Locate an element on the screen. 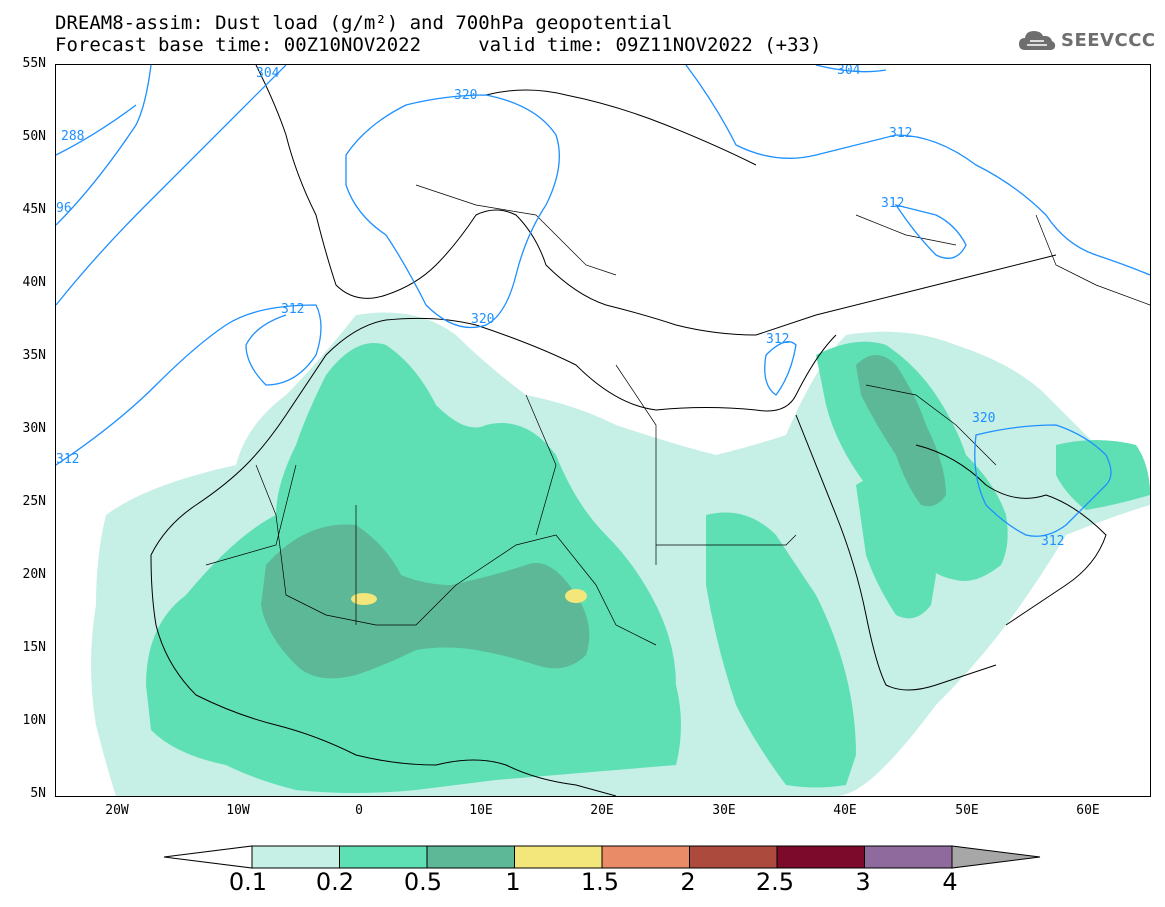  colorbar-tick-label: 0.2 is located at coordinates (335, 882).